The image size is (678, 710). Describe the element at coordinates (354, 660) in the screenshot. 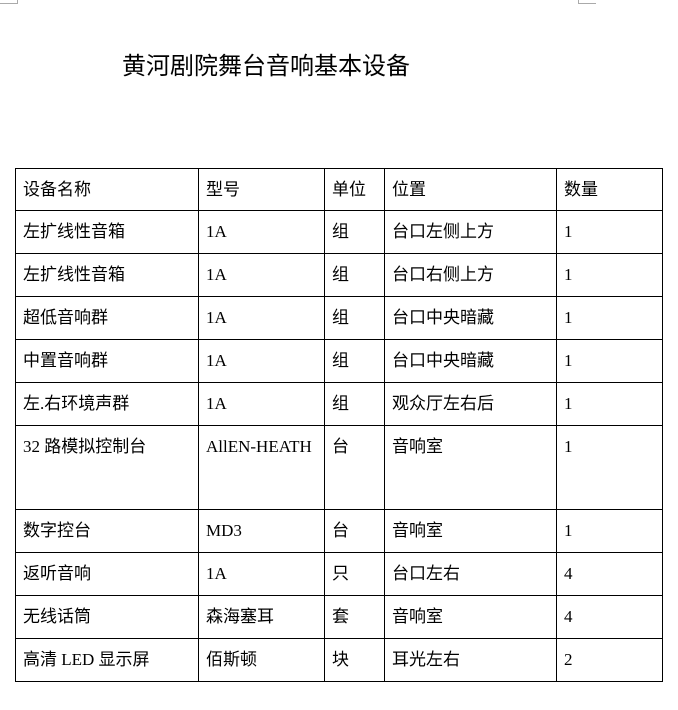

I see `cell-unit: 块` at that location.